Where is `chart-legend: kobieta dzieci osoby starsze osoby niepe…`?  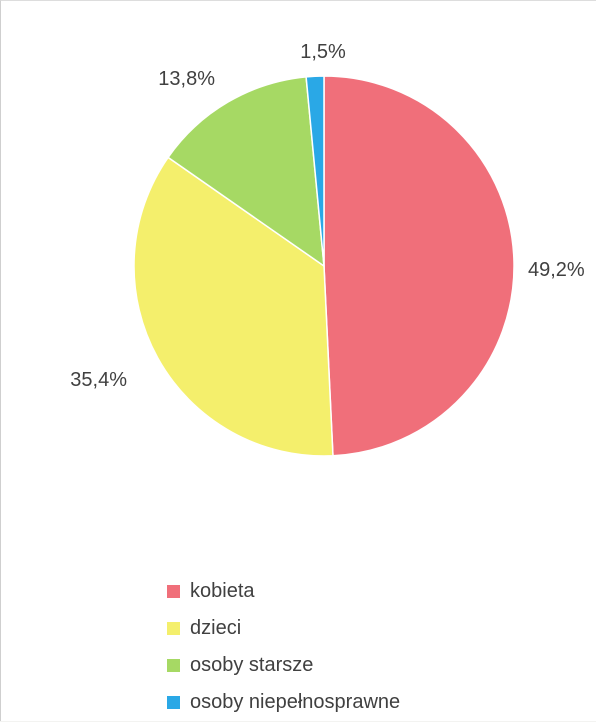
chart-legend: kobieta dzieci osoby starsze osoby niepe… is located at coordinates (283, 647).